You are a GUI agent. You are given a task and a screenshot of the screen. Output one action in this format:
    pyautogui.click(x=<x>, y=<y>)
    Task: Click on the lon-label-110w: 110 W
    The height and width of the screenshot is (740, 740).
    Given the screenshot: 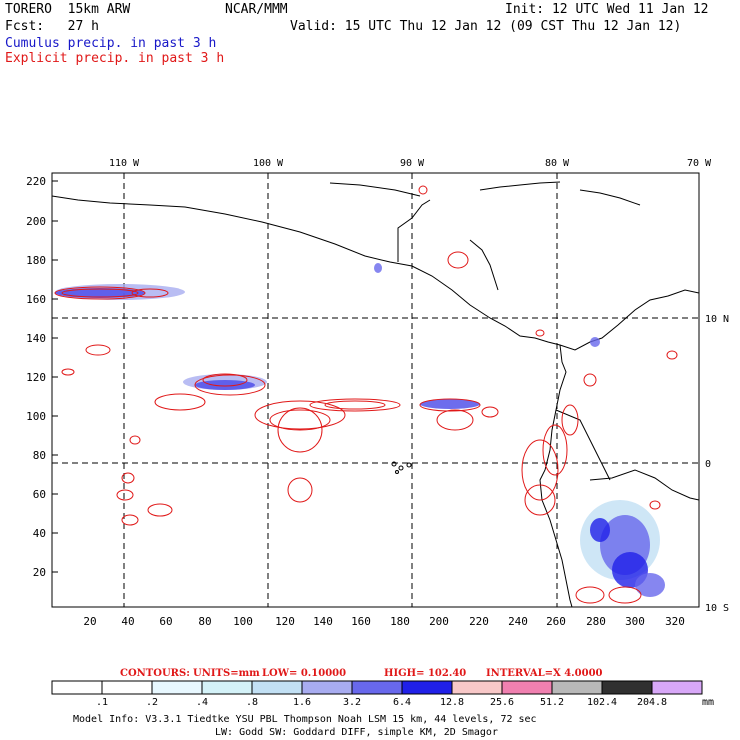 What is the action you would take?
    pyautogui.click(x=124, y=163)
    